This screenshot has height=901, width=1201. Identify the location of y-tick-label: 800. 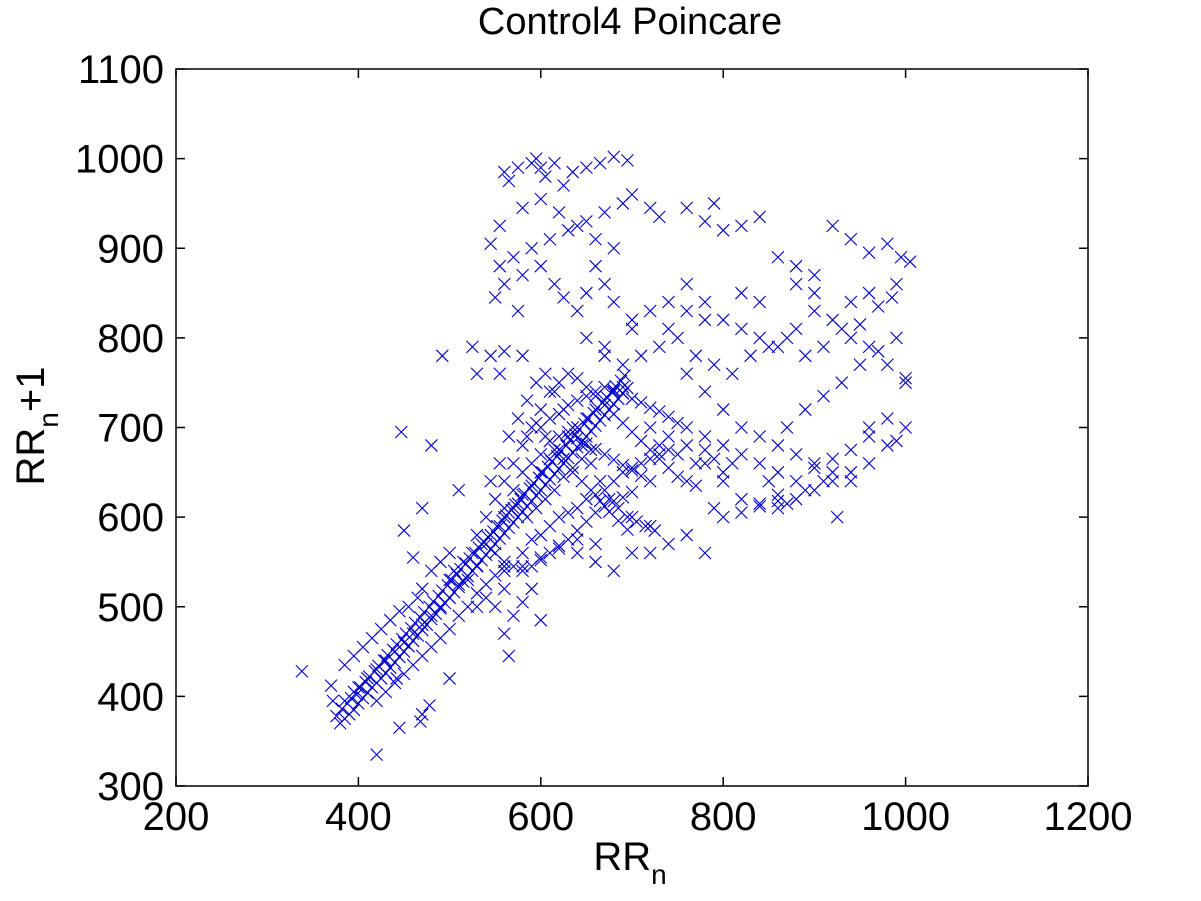
(130, 339).